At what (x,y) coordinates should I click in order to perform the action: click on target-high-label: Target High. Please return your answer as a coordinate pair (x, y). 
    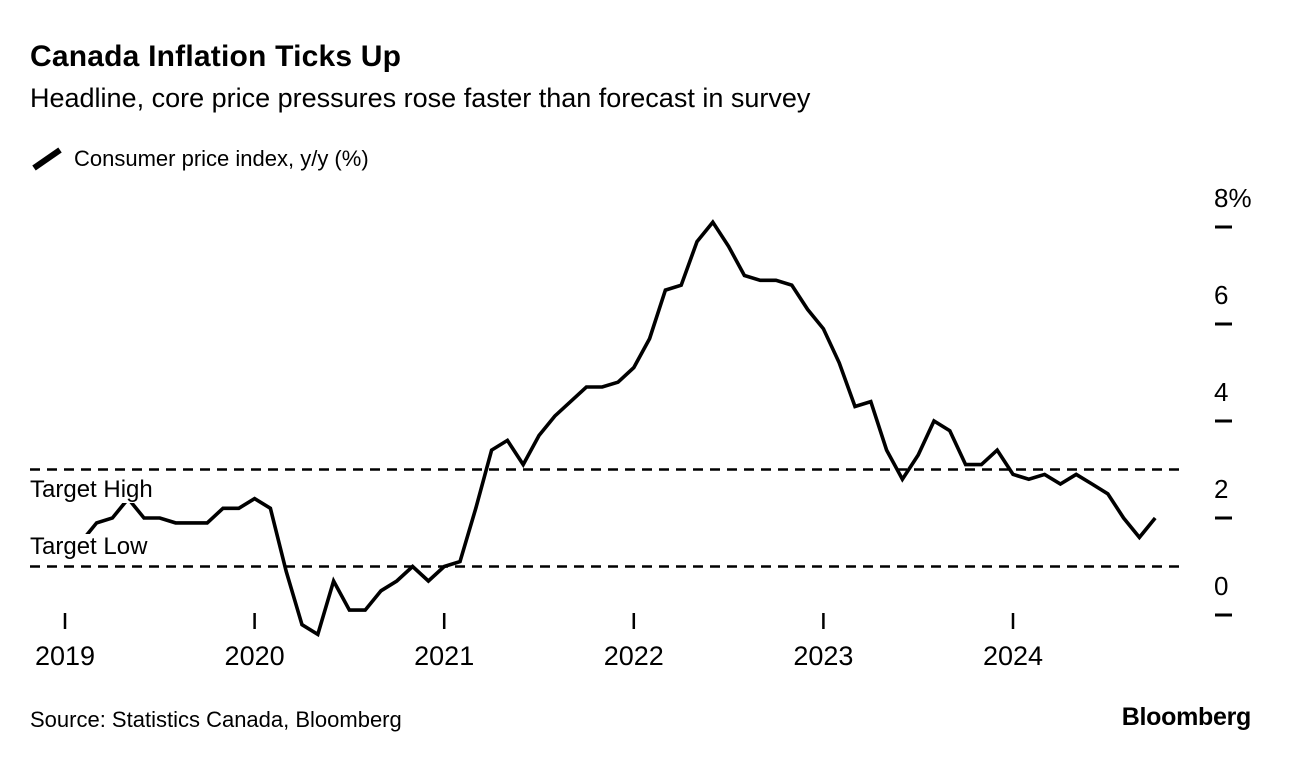
    Looking at the image, I should click on (94, 489).